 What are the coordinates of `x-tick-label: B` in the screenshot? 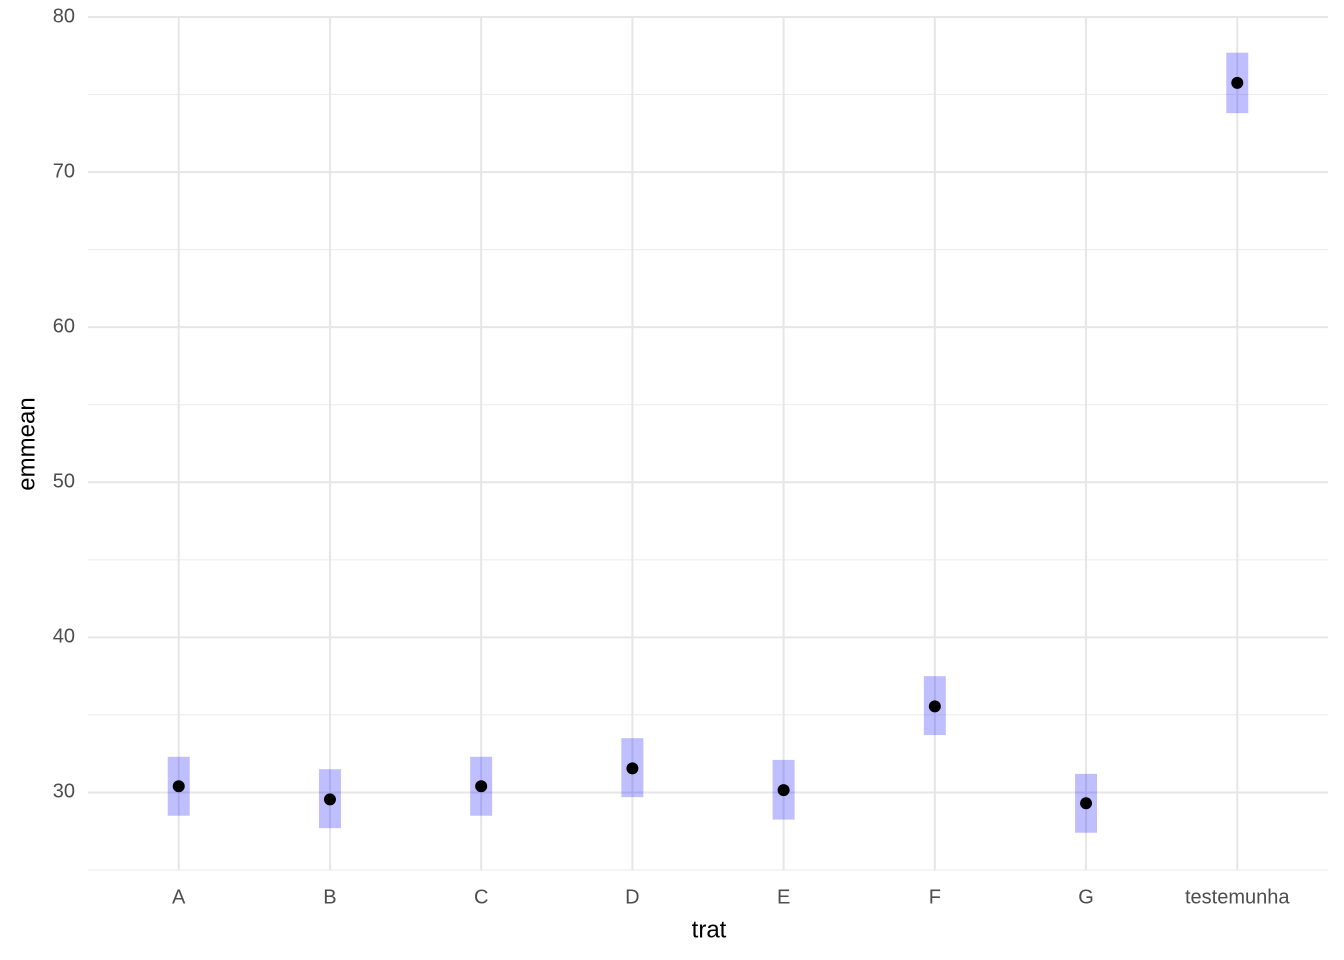 It's located at (329, 897).